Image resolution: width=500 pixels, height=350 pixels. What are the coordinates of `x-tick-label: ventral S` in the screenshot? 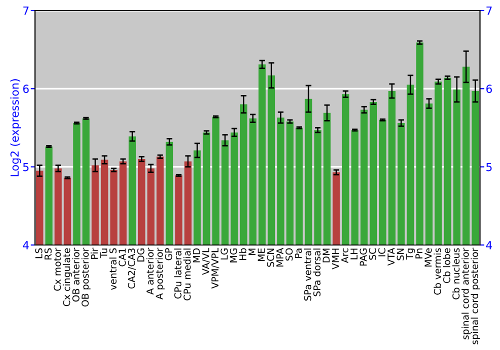 It's located at (113, 269).